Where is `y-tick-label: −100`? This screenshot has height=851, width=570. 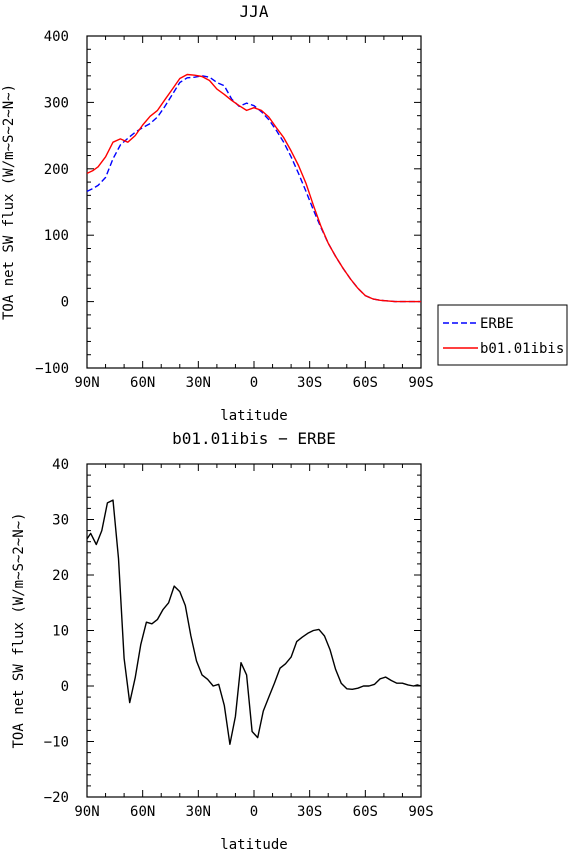 y-tick-label: −100 is located at coordinates (52, 369).